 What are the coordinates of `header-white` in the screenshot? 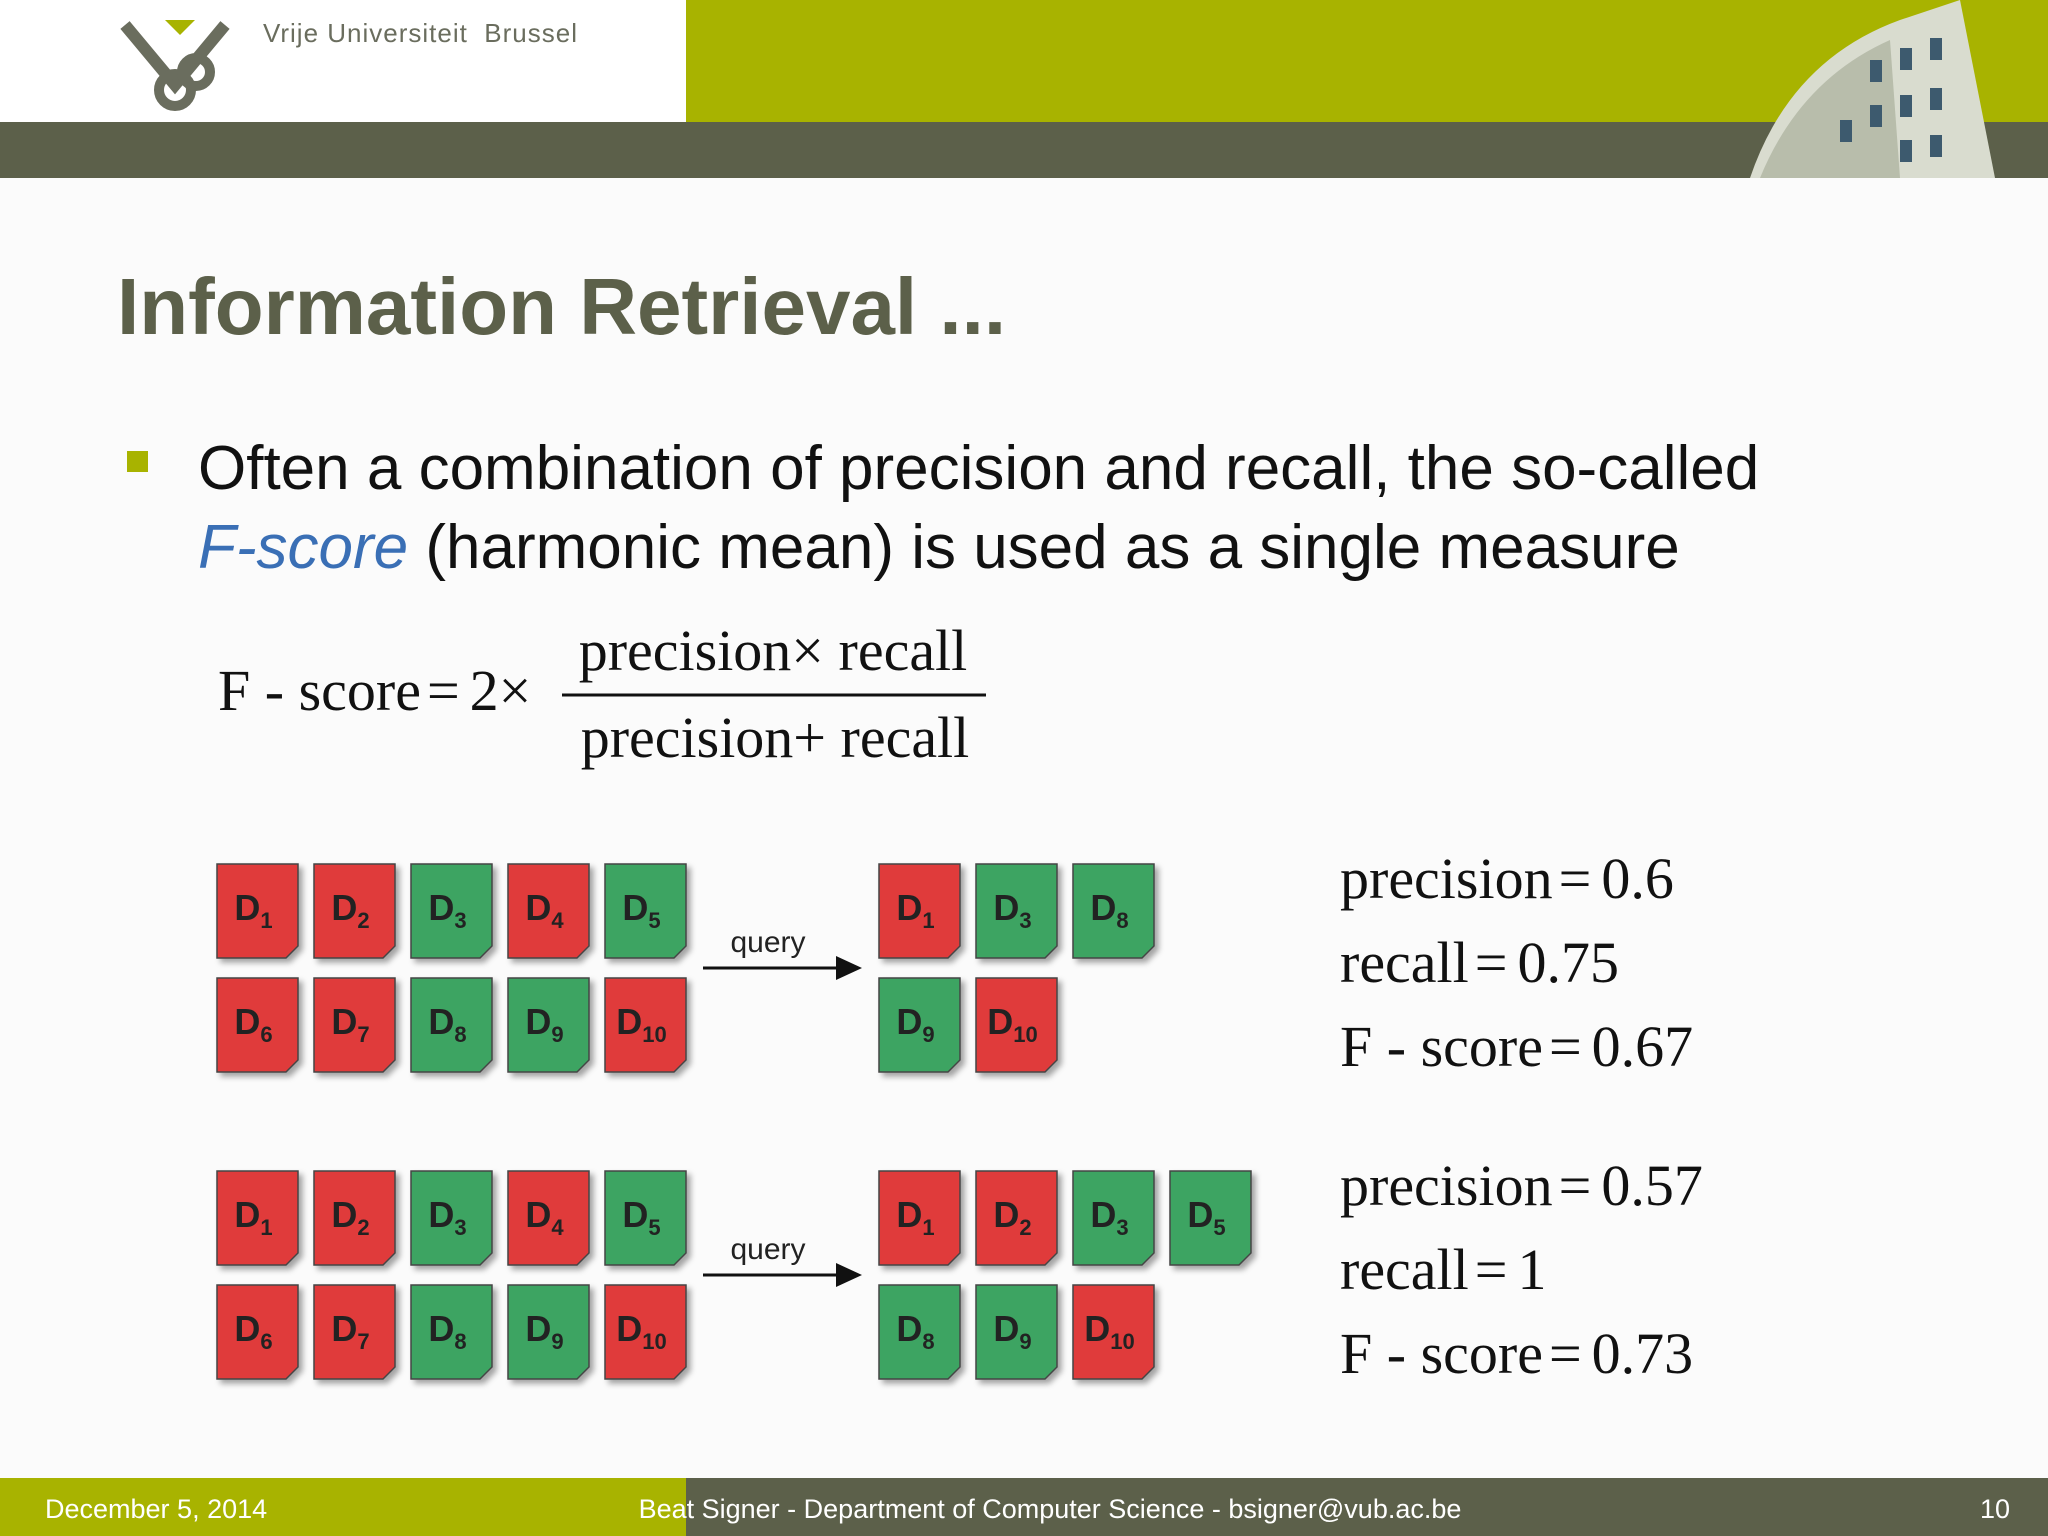 It's located at (343, 61).